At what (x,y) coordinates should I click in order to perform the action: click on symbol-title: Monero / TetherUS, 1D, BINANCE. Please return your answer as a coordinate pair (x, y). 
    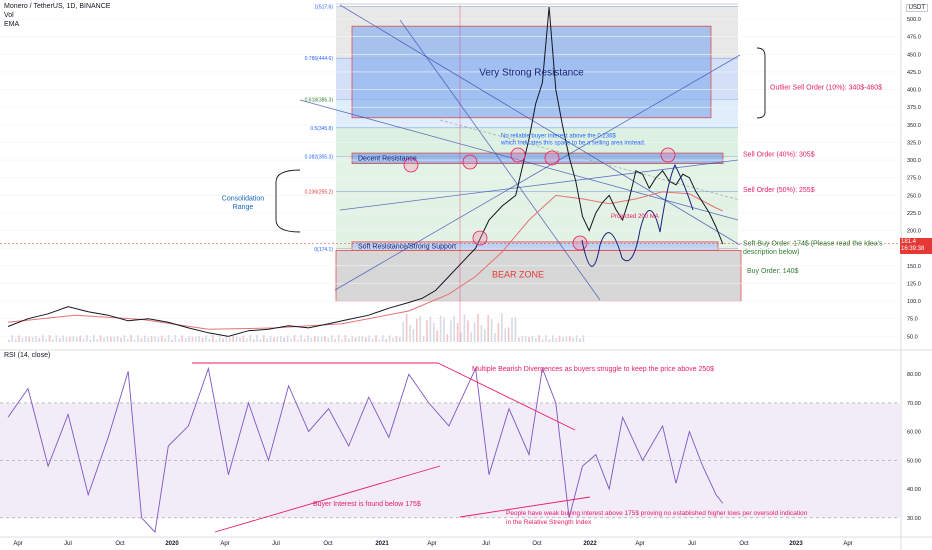
    Looking at the image, I should click on (57, 6).